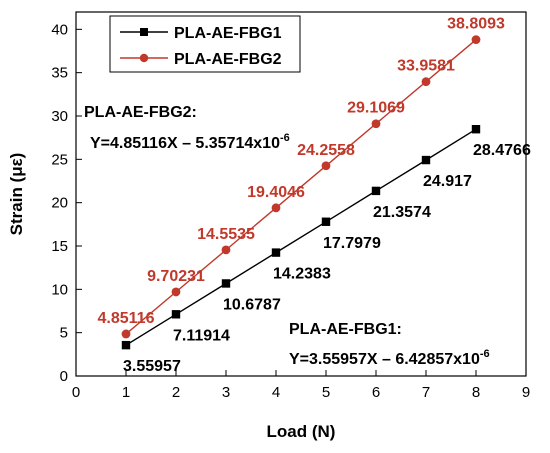 The width and height of the screenshot is (550, 453). What do you see at coordinates (402, 212) in the screenshot?
I see `data-label-fbg1: 21.3574` at bounding box center [402, 212].